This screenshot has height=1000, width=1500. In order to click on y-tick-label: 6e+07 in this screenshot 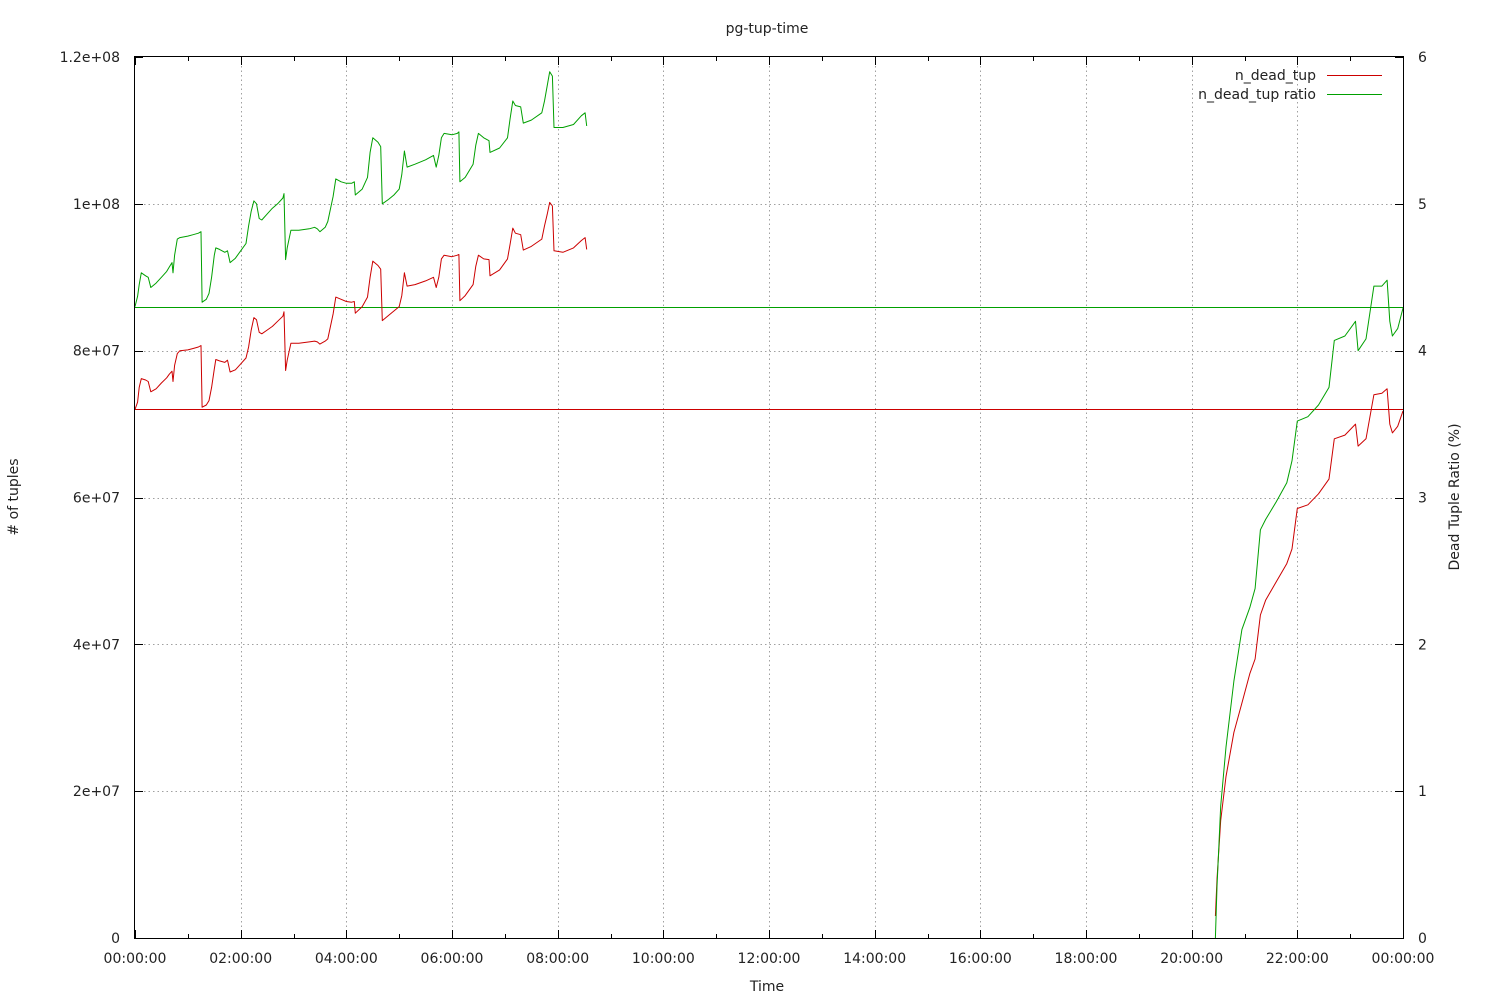, I will do `click(96, 499)`.